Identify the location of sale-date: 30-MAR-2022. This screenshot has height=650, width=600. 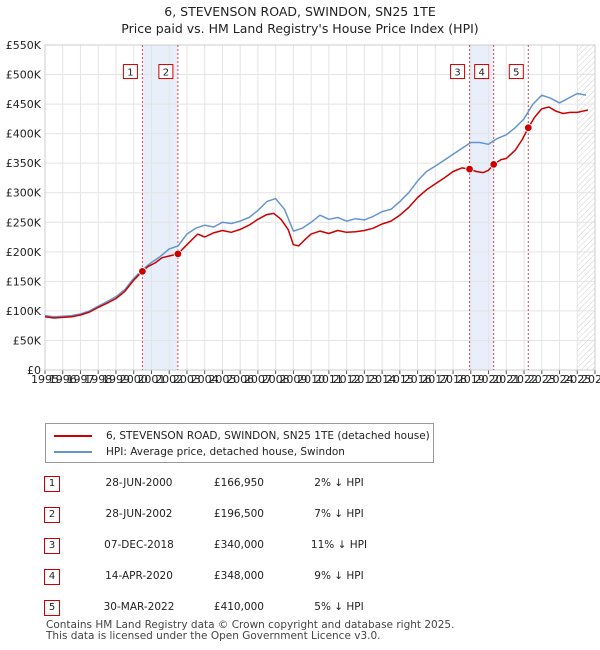
(139, 607).